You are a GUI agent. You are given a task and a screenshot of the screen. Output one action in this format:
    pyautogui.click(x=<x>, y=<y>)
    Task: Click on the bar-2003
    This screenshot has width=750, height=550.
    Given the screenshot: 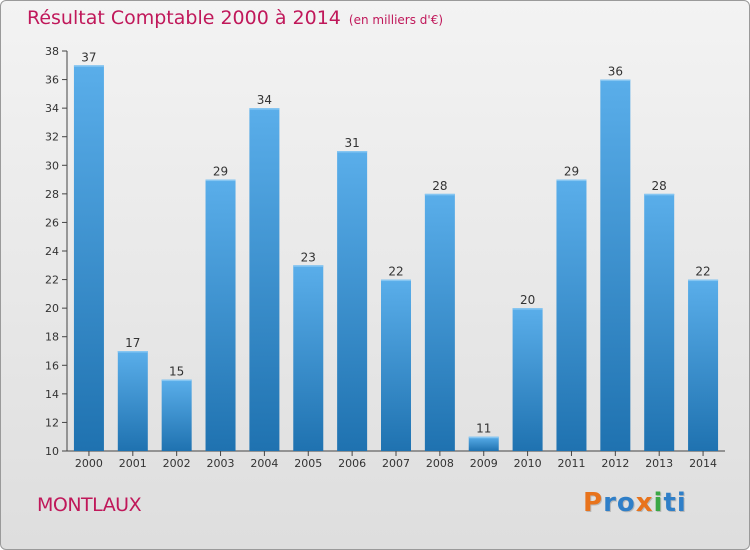 What is the action you would take?
    pyautogui.click(x=220, y=315)
    